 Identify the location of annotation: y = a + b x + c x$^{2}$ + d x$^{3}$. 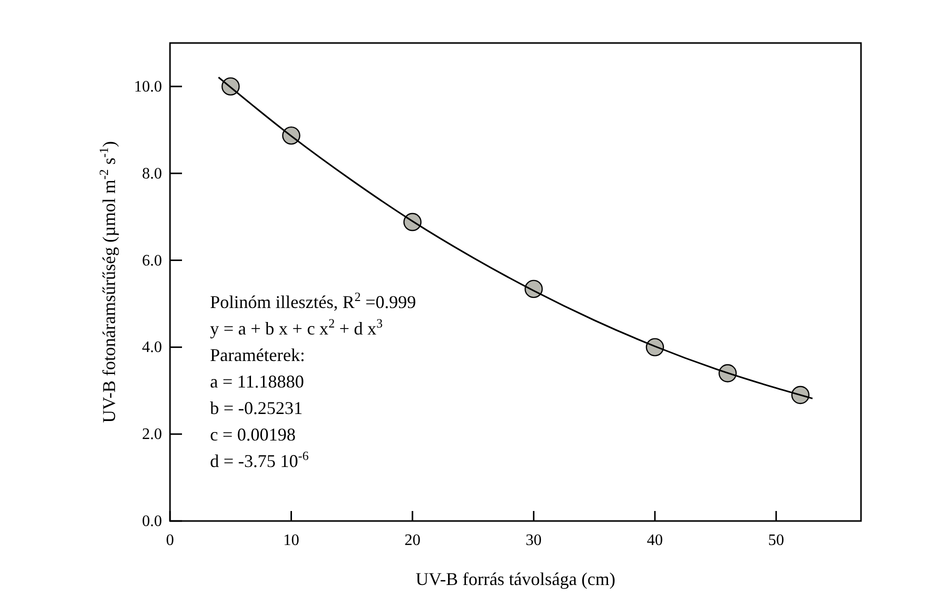
(296, 327).